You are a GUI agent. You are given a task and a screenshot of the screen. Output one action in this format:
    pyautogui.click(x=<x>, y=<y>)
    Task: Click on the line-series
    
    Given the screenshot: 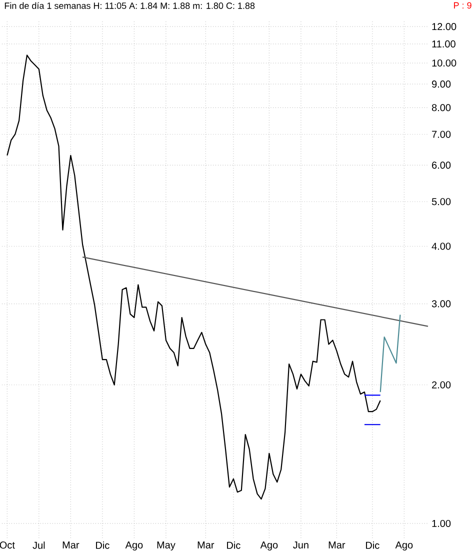 What is the action you would take?
    pyautogui.click(x=390, y=353)
    